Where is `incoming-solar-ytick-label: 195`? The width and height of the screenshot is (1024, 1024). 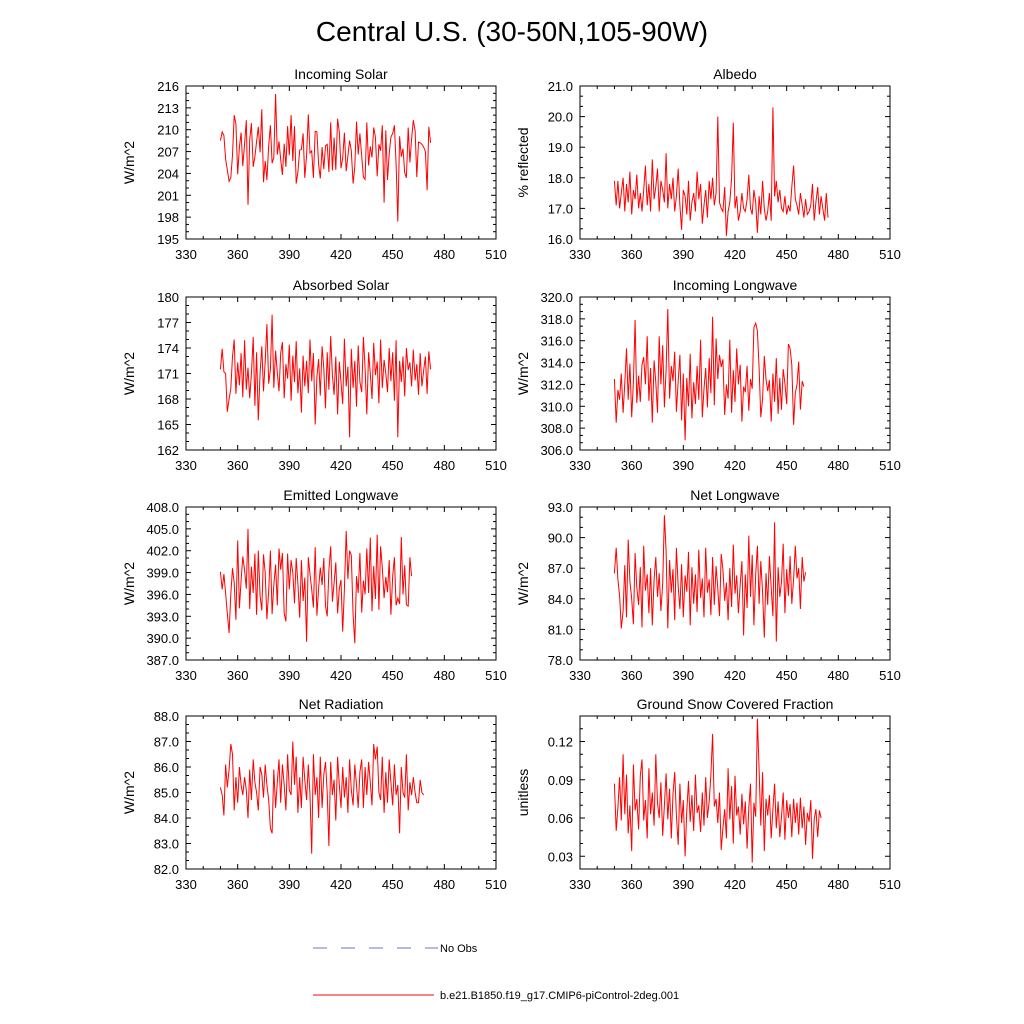
incoming-solar-ytick-label: 195 is located at coordinates (168, 239).